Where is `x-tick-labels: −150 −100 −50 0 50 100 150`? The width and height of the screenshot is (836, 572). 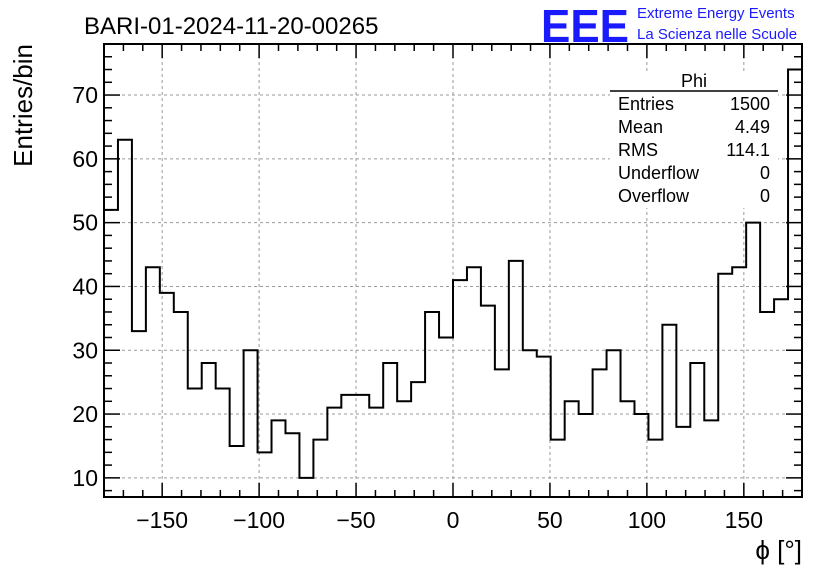
x-tick-labels: −150 −100 −50 0 50 100 150 is located at coordinates (449, 520).